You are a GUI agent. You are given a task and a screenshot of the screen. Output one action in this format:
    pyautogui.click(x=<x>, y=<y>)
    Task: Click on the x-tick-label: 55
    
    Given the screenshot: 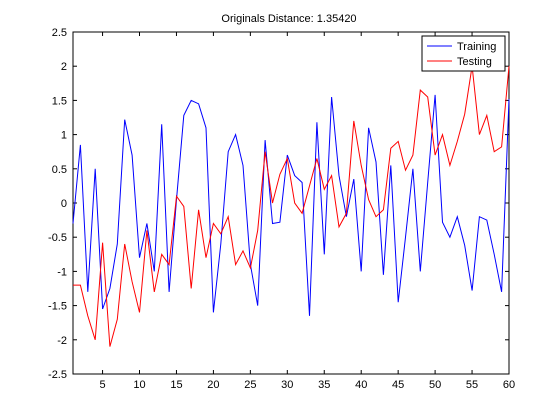 What is the action you would take?
    pyautogui.click(x=472, y=385)
    